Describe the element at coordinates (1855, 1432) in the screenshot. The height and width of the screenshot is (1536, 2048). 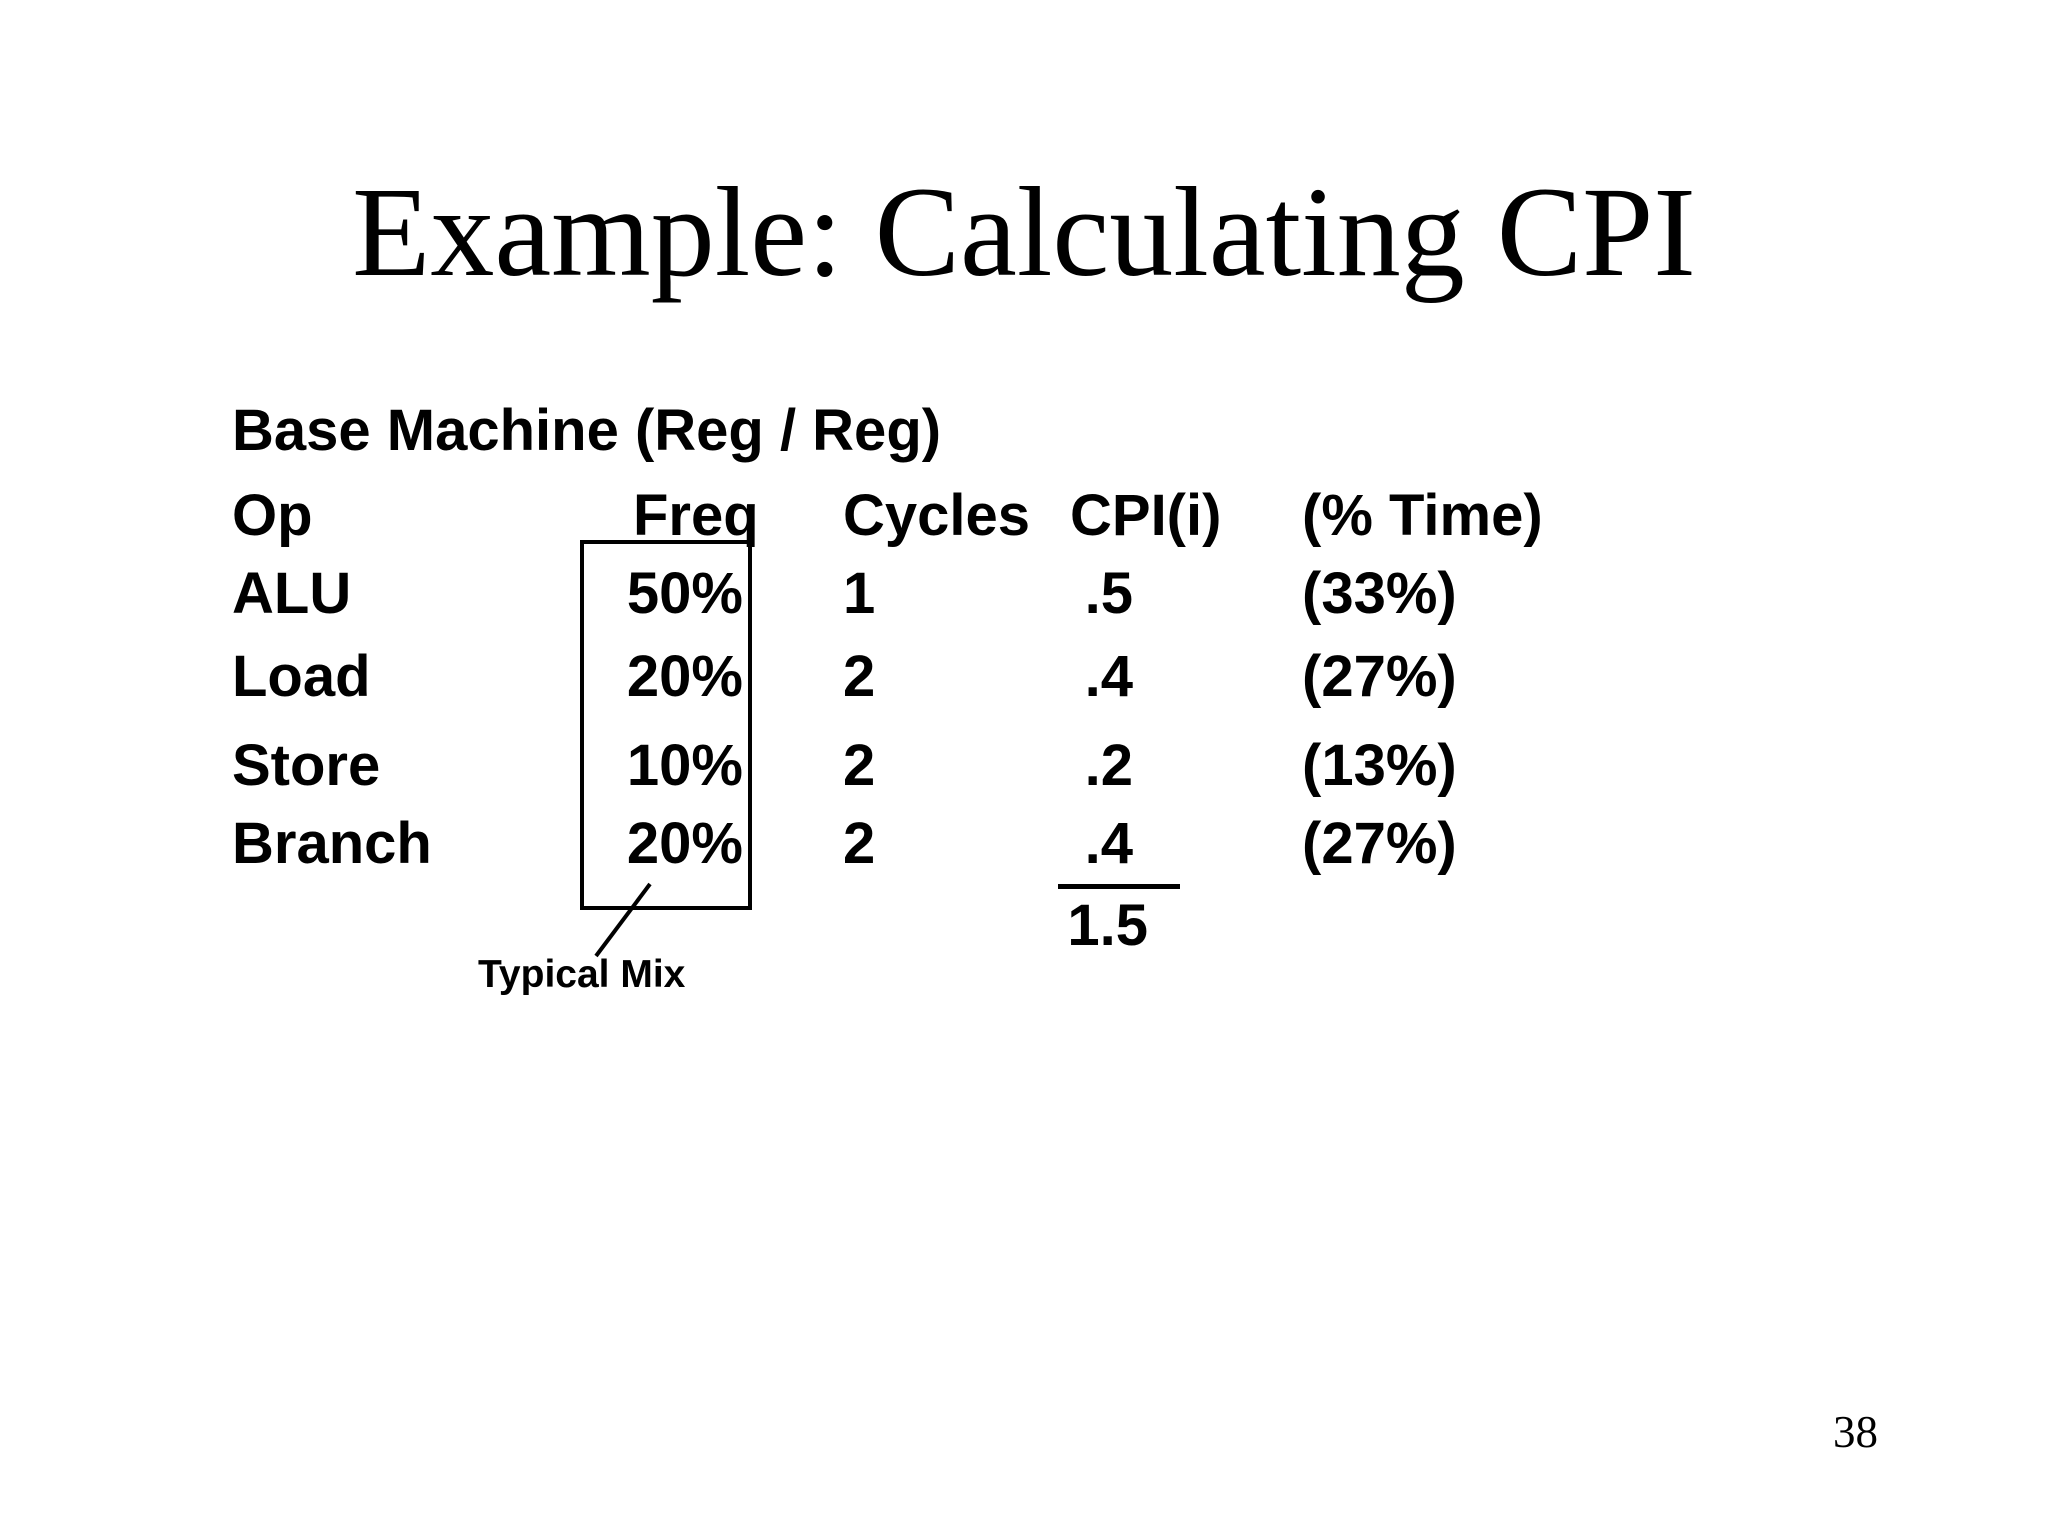
I see `page-number: 38` at that location.